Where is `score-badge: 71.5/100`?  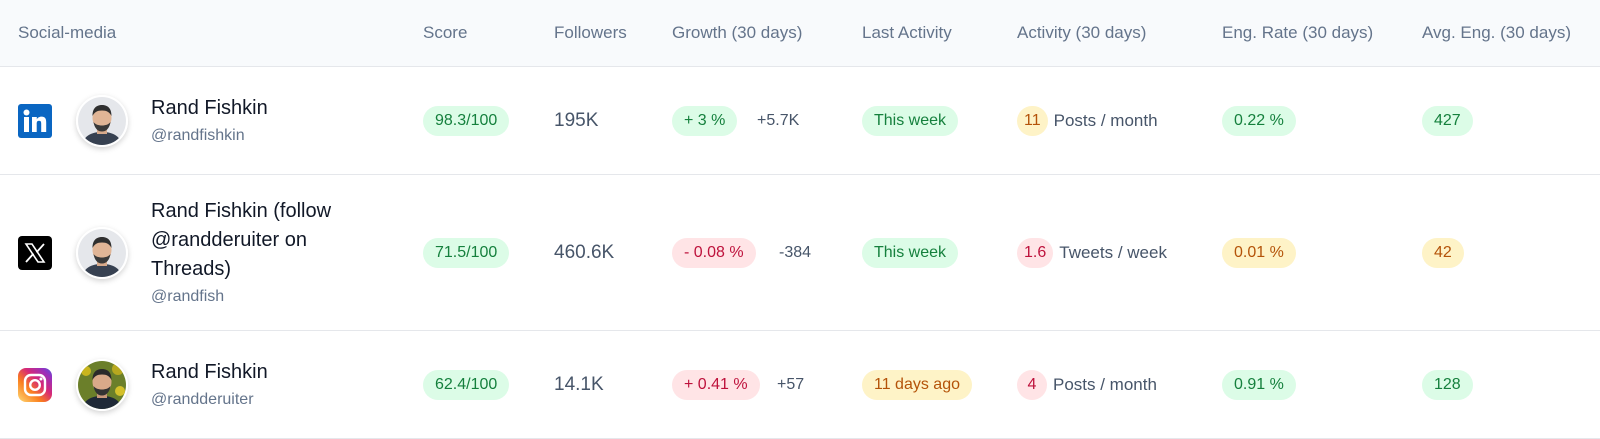
score-badge: 71.5/100 is located at coordinates (466, 252).